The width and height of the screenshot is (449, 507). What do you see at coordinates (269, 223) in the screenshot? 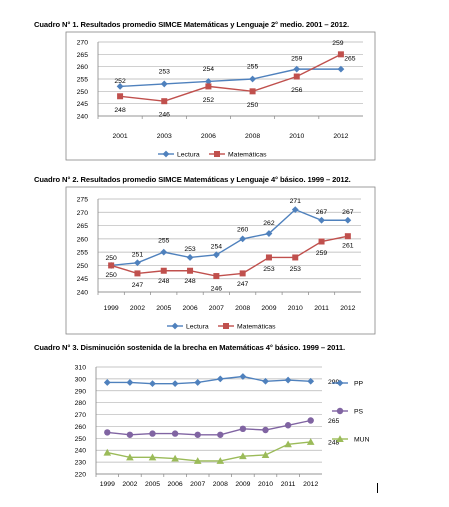
I see `chart-2-series-1-data-label: 262` at bounding box center [269, 223].